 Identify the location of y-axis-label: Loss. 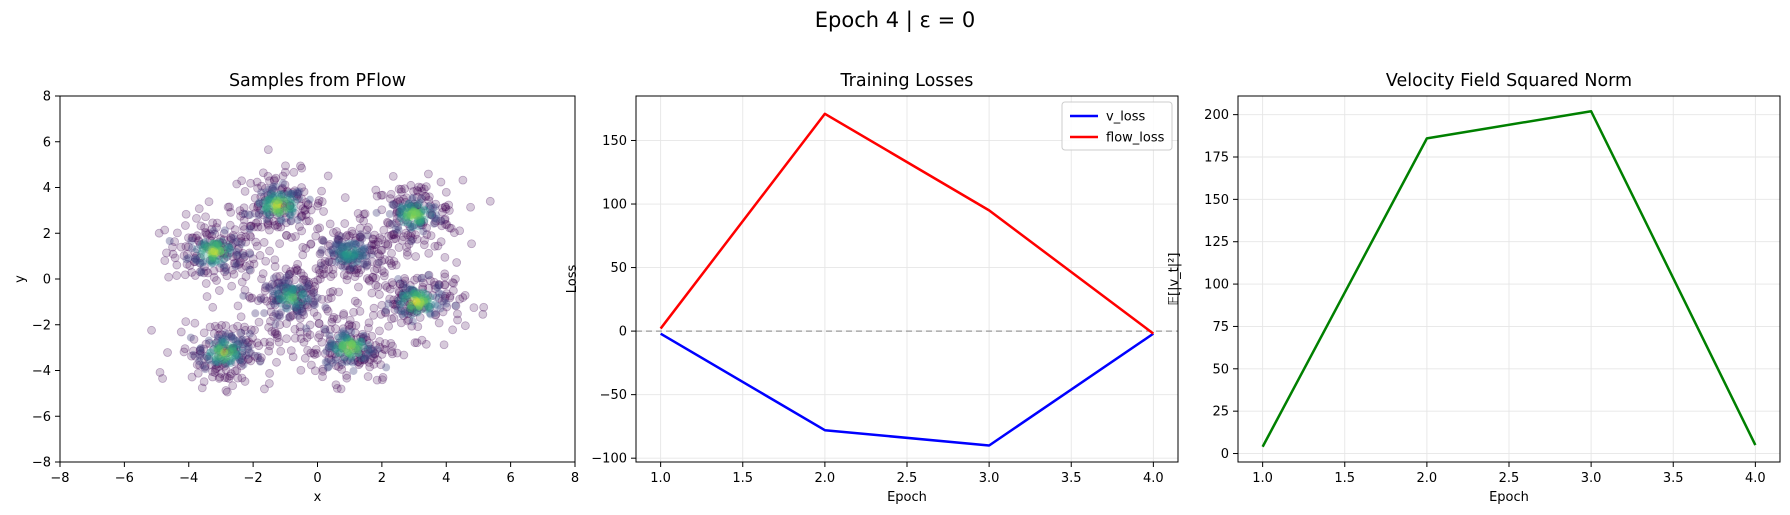
(572, 279).